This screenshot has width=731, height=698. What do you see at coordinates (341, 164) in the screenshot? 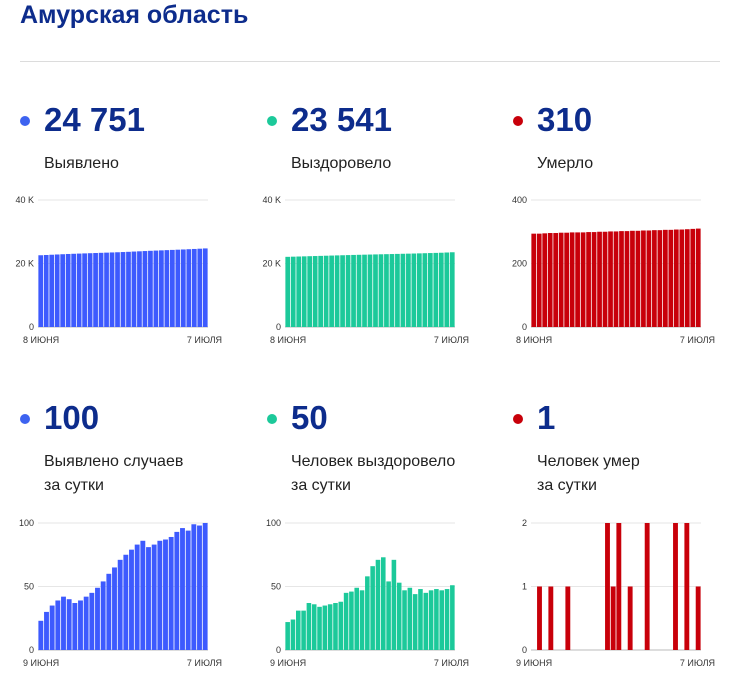
I see `stat-label: Выздоровело` at bounding box center [341, 164].